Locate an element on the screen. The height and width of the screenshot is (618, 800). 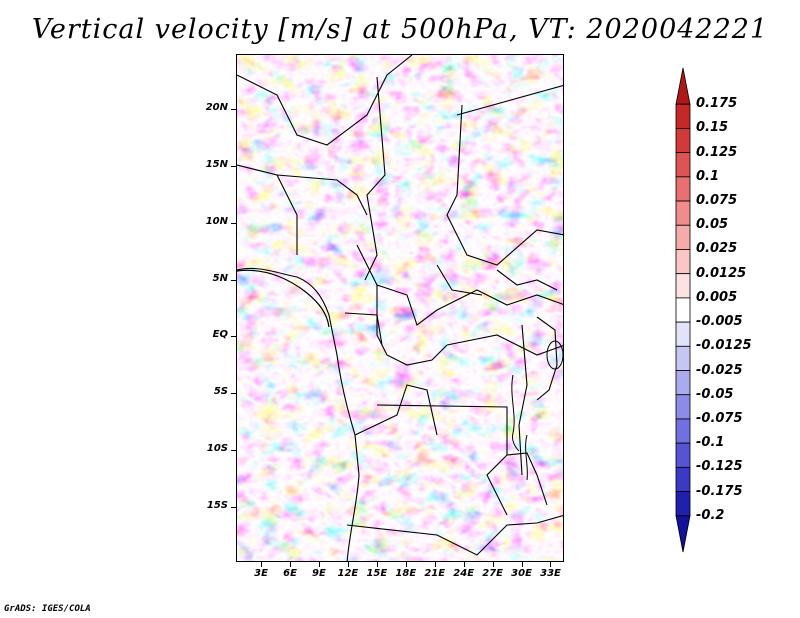
colorbar-label: -0.125 is located at coordinates (719, 467).